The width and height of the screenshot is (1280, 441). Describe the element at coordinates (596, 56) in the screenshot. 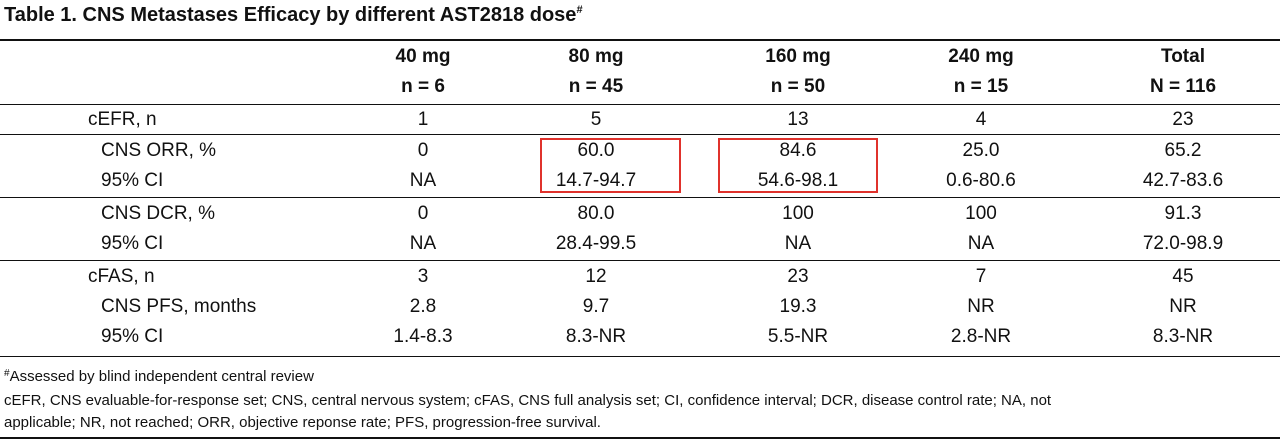

I see `column-header-dose: 80 mg` at that location.